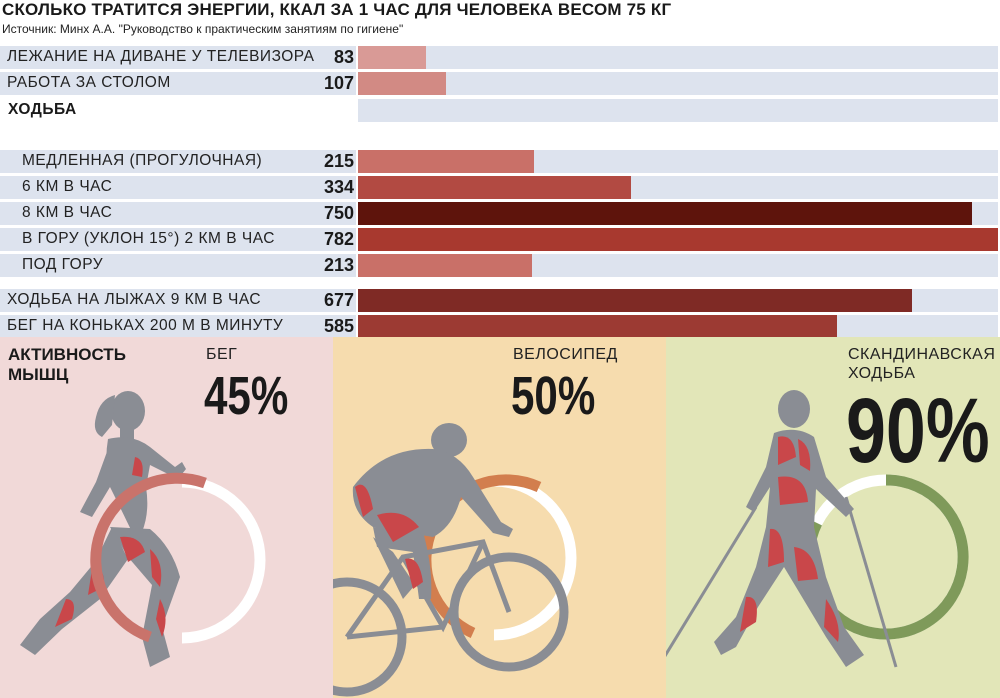 This screenshot has width=1000, height=698. I want to click on bar-value: 750, so click(338, 213).